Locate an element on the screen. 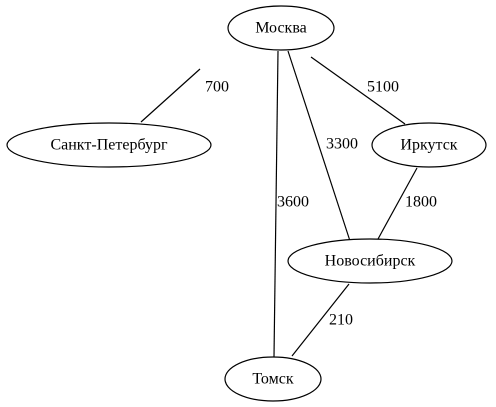 This screenshot has width=496, height=407. edge-label-moscow-spb: 700 is located at coordinates (217, 87).